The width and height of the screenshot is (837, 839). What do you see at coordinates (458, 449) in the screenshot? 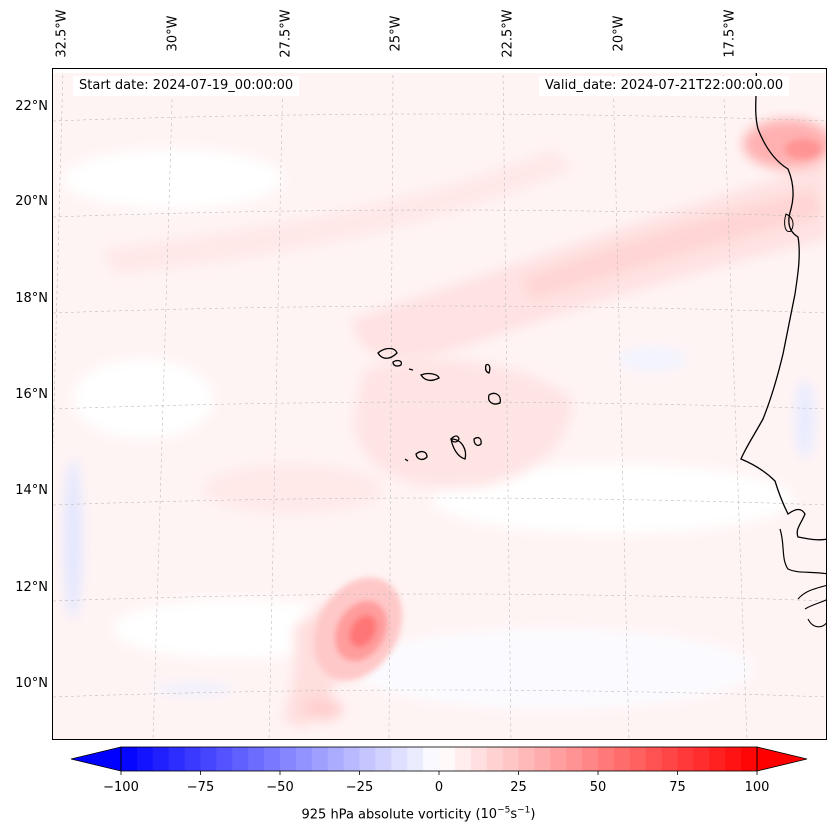
I see `island-santiago` at bounding box center [458, 449].